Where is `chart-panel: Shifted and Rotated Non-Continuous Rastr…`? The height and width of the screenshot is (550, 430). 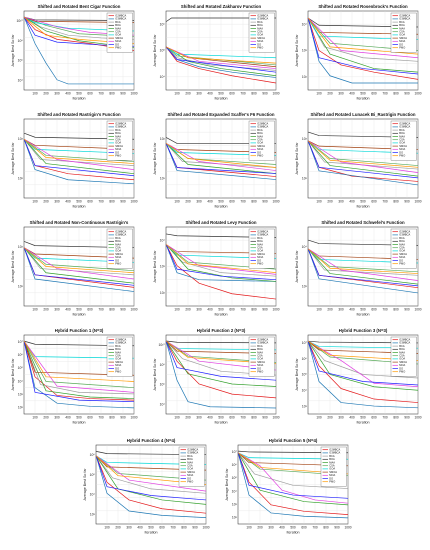
chart-panel: Shifted and Rotated Non-Continuous Rastr… is located at coordinates (74, 268).